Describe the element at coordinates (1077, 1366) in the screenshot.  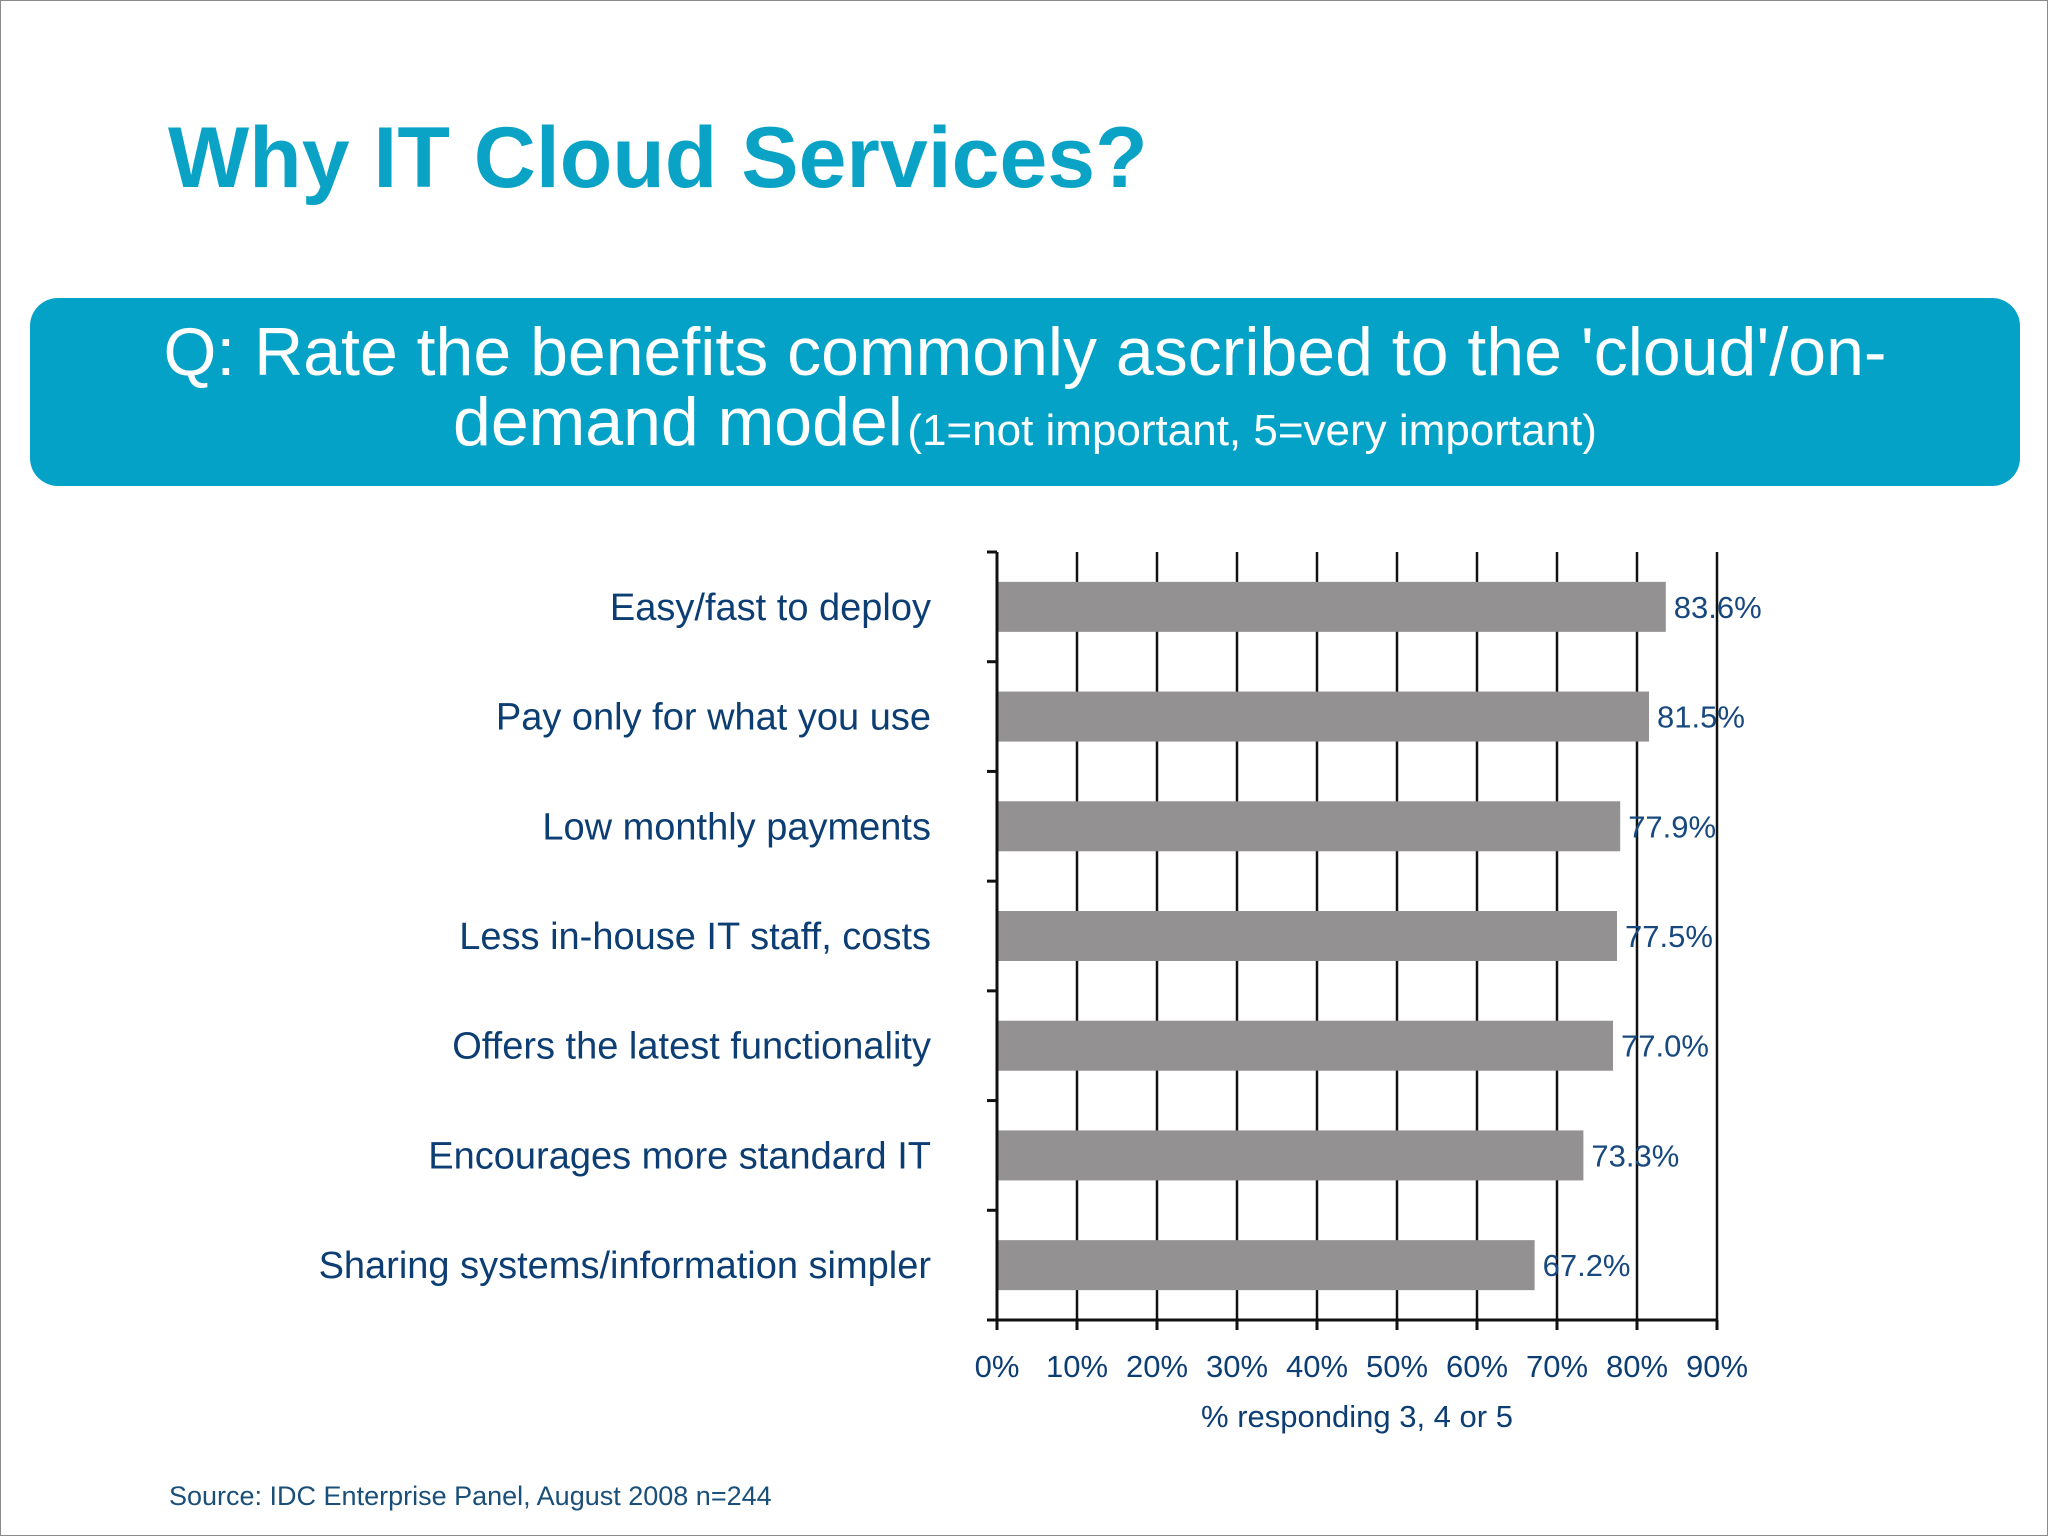
I see `x-tick-label: 10%` at that location.